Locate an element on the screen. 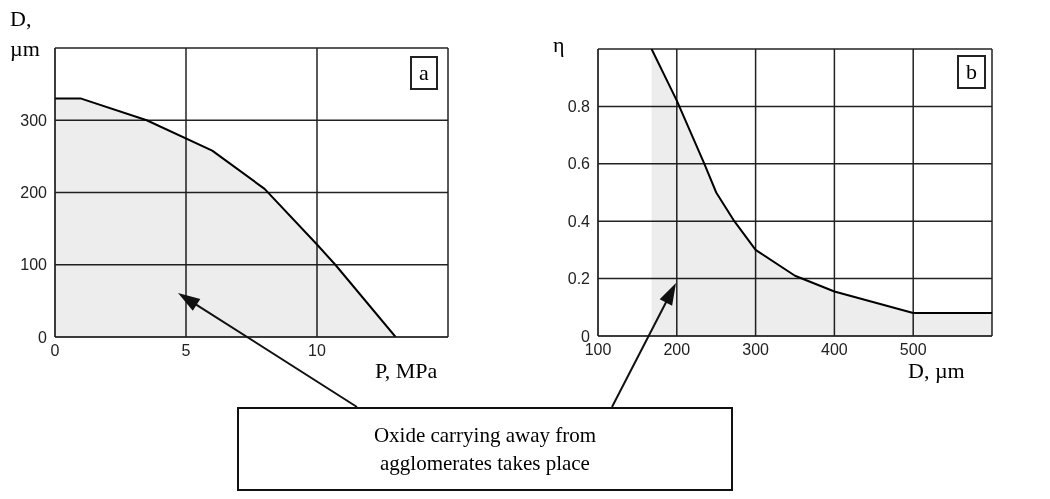 This screenshot has width=1050, height=499. x-tick-label: 5 is located at coordinates (186, 351).